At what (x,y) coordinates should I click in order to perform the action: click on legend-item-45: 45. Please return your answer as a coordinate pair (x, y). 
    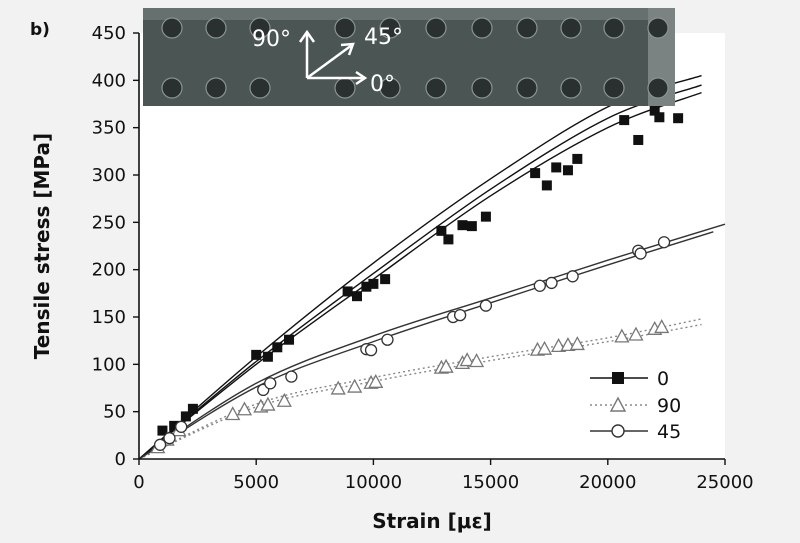
    Looking at the image, I should click on (635, 432).